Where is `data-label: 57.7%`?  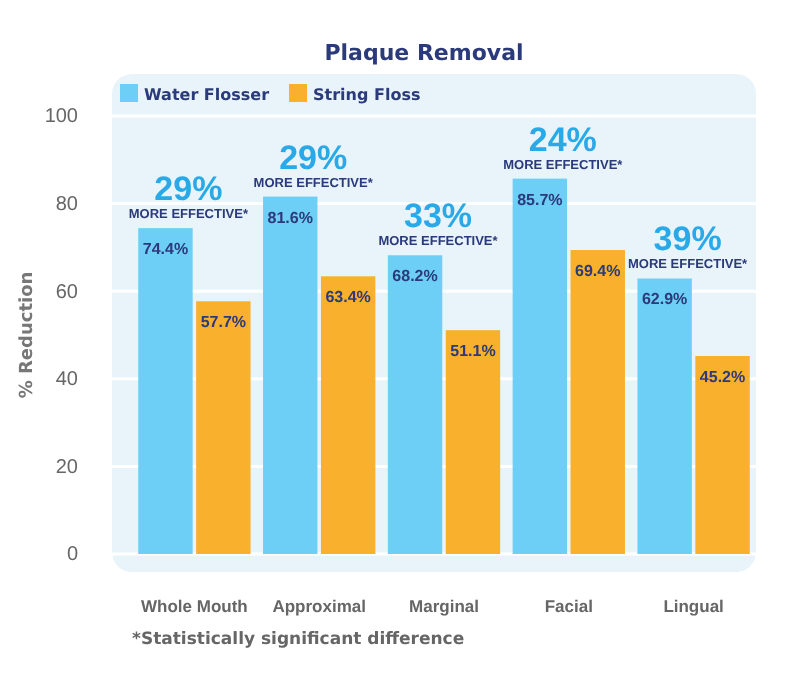
data-label: 57.7% is located at coordinates (223, 322).